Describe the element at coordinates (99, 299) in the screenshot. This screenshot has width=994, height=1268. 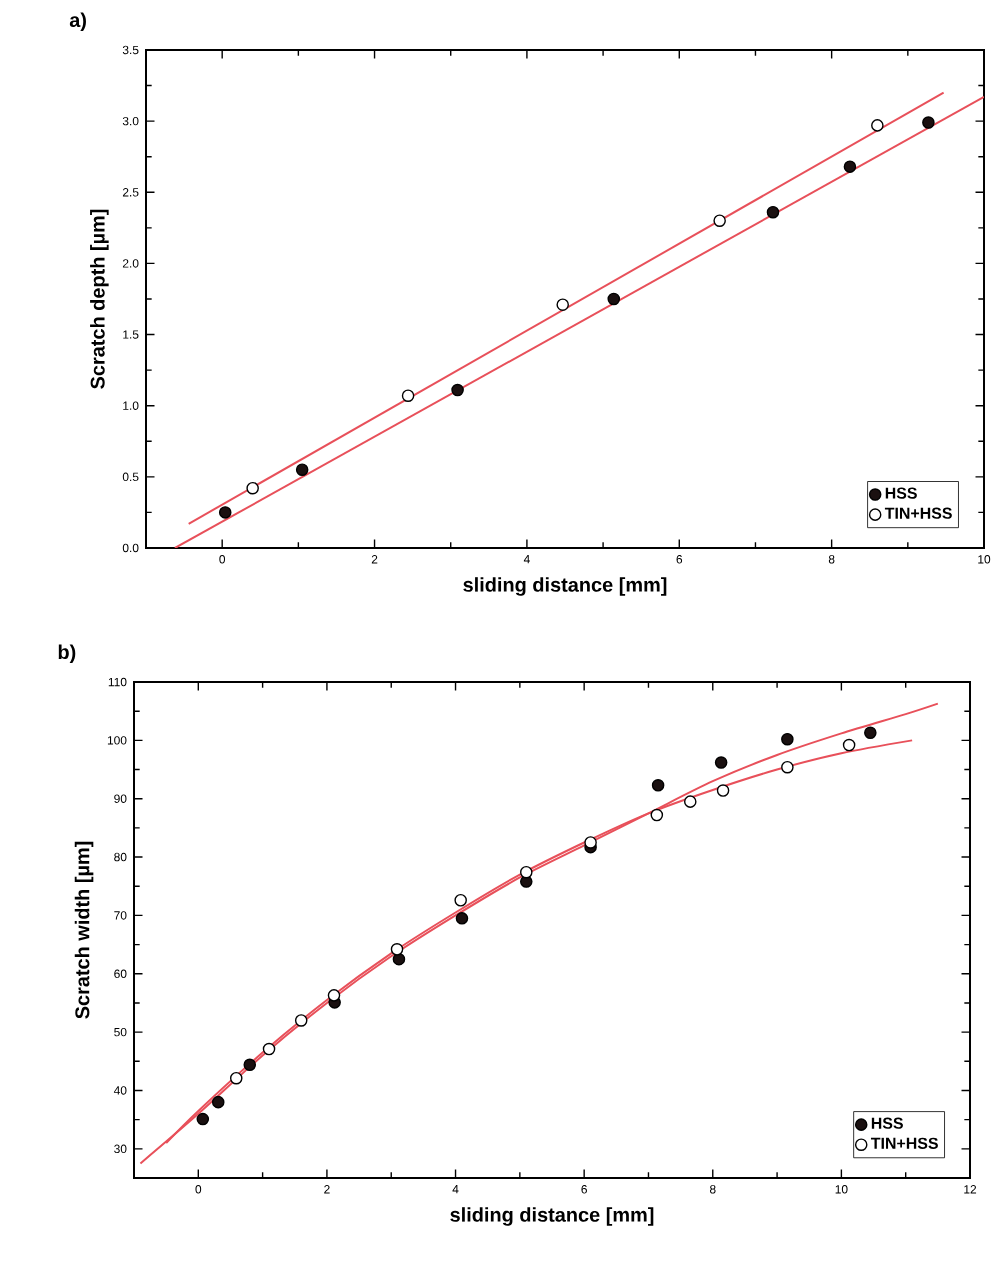
I see `y-axis-title: Scratch depth [µm]` at that location.